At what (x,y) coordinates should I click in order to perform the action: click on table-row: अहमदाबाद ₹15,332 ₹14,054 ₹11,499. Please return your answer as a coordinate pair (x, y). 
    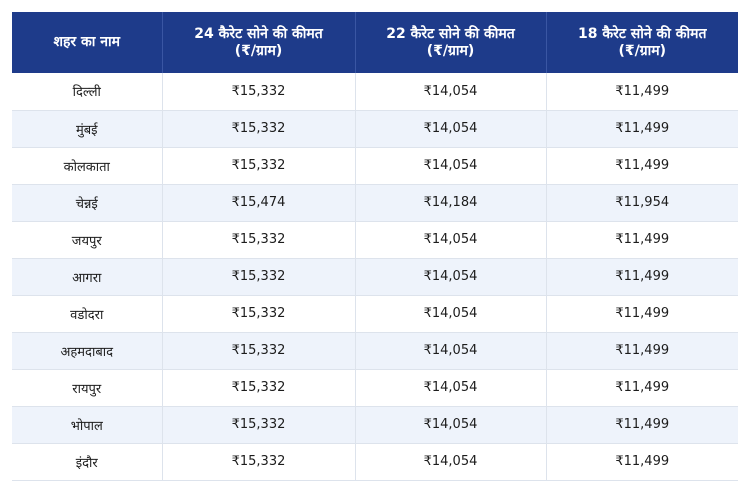
    Looking at the image, I should click on (375, 351).